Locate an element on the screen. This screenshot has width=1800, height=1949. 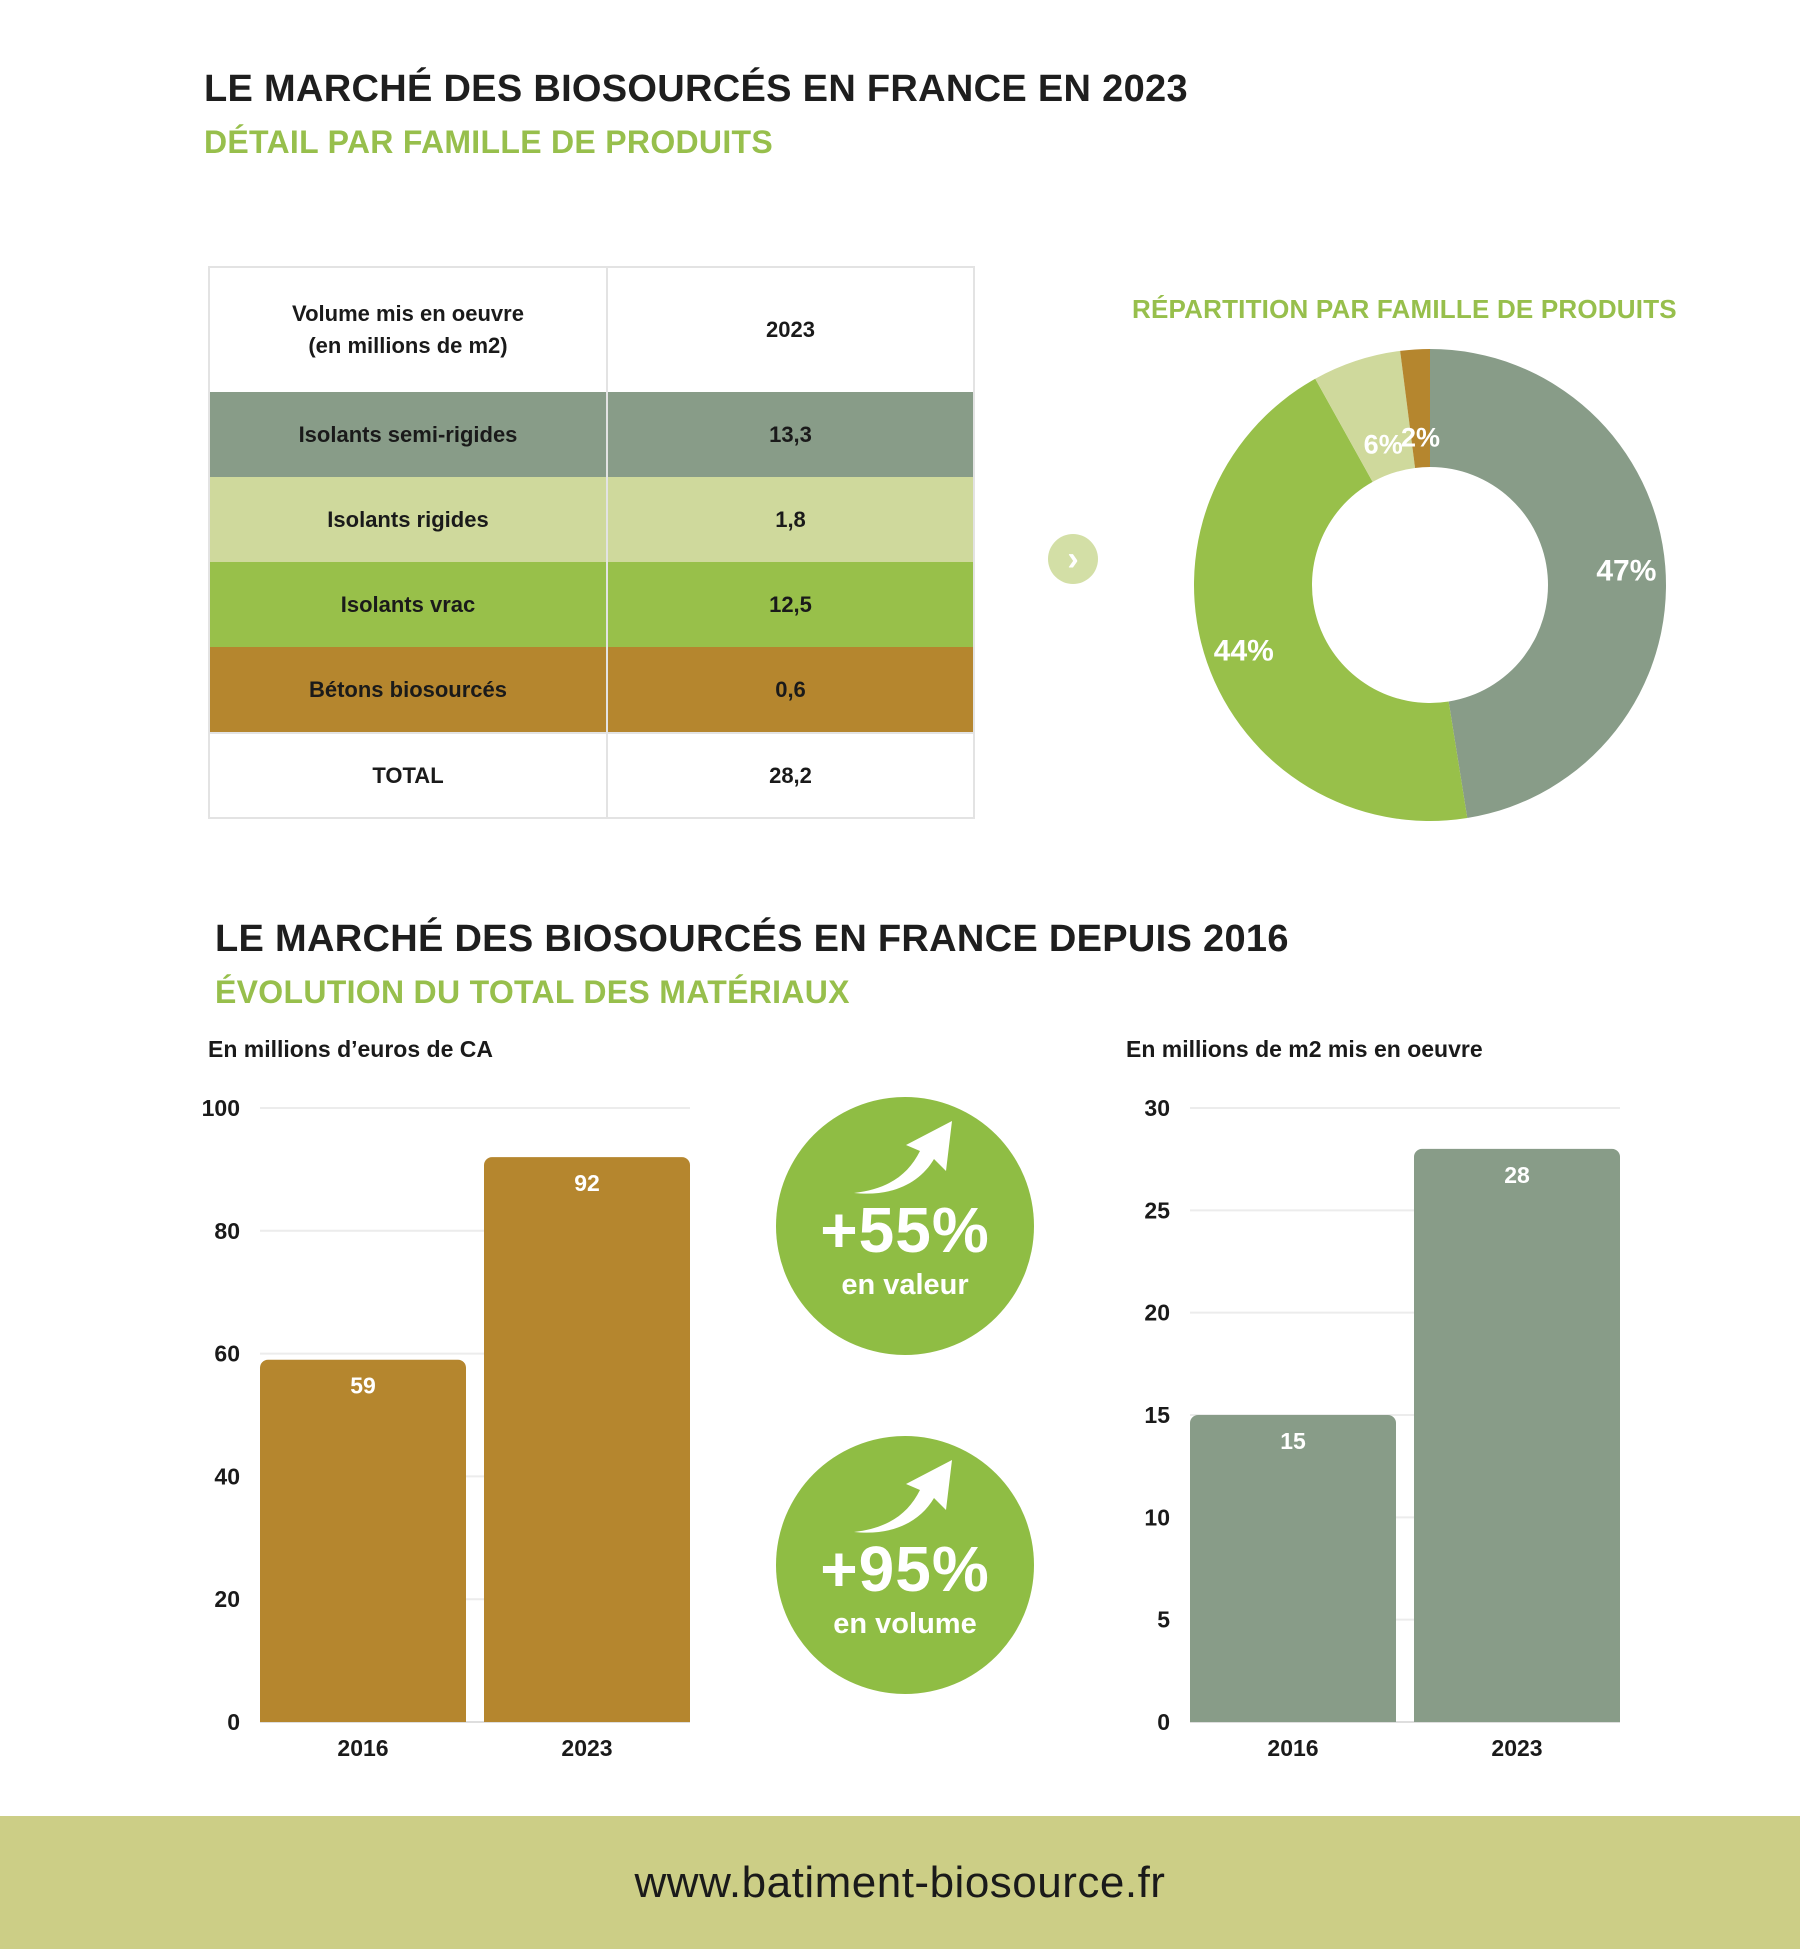
section2-subtitle: ÉVOLUTION DU TOTAL DES MATÉRIAUX is located at coordinates (532, 992).